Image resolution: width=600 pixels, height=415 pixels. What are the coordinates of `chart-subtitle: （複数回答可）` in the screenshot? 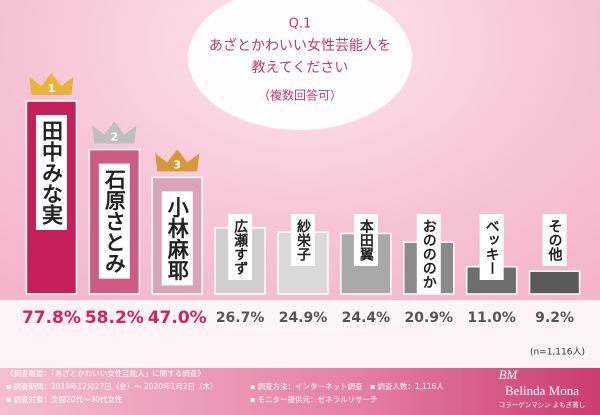 It's located at (300, 95).